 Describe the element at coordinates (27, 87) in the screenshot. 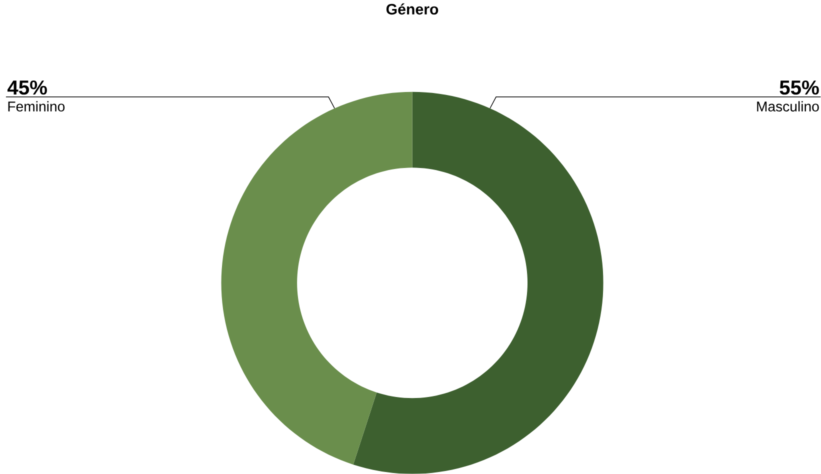

I see `data-label: 45%` at that location.